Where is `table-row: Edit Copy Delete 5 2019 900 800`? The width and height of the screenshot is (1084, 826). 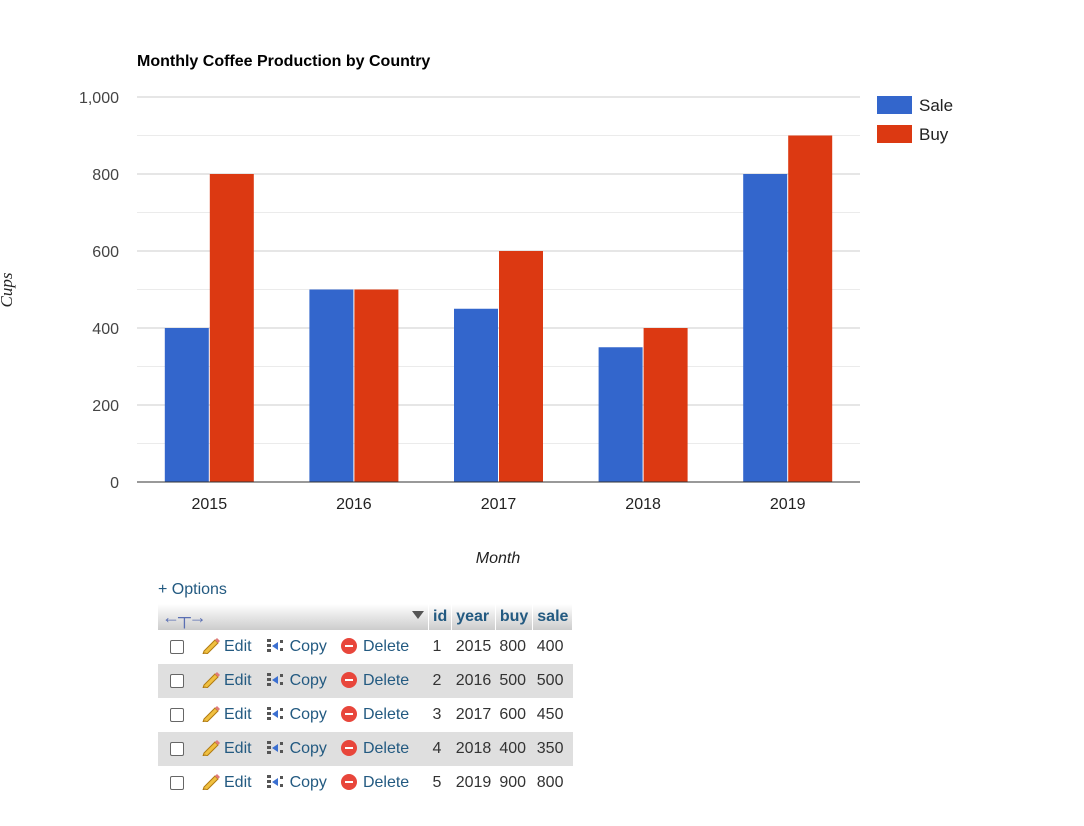
table-row: Edit Copy Delete 5 2019 900 800 is located at coordinates (365, 783).